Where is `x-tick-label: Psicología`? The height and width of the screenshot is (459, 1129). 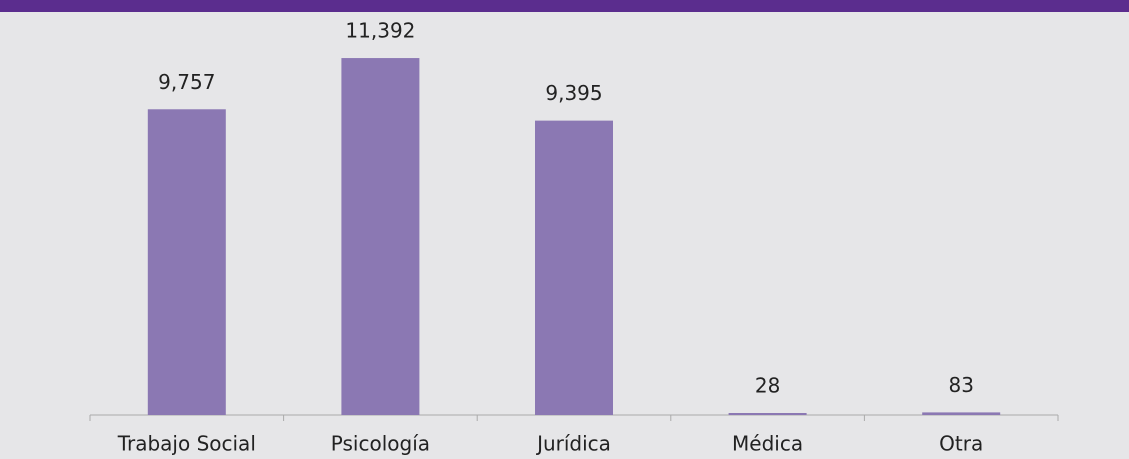 x-tick-label: Psicología is located at coordinates (380, 444).